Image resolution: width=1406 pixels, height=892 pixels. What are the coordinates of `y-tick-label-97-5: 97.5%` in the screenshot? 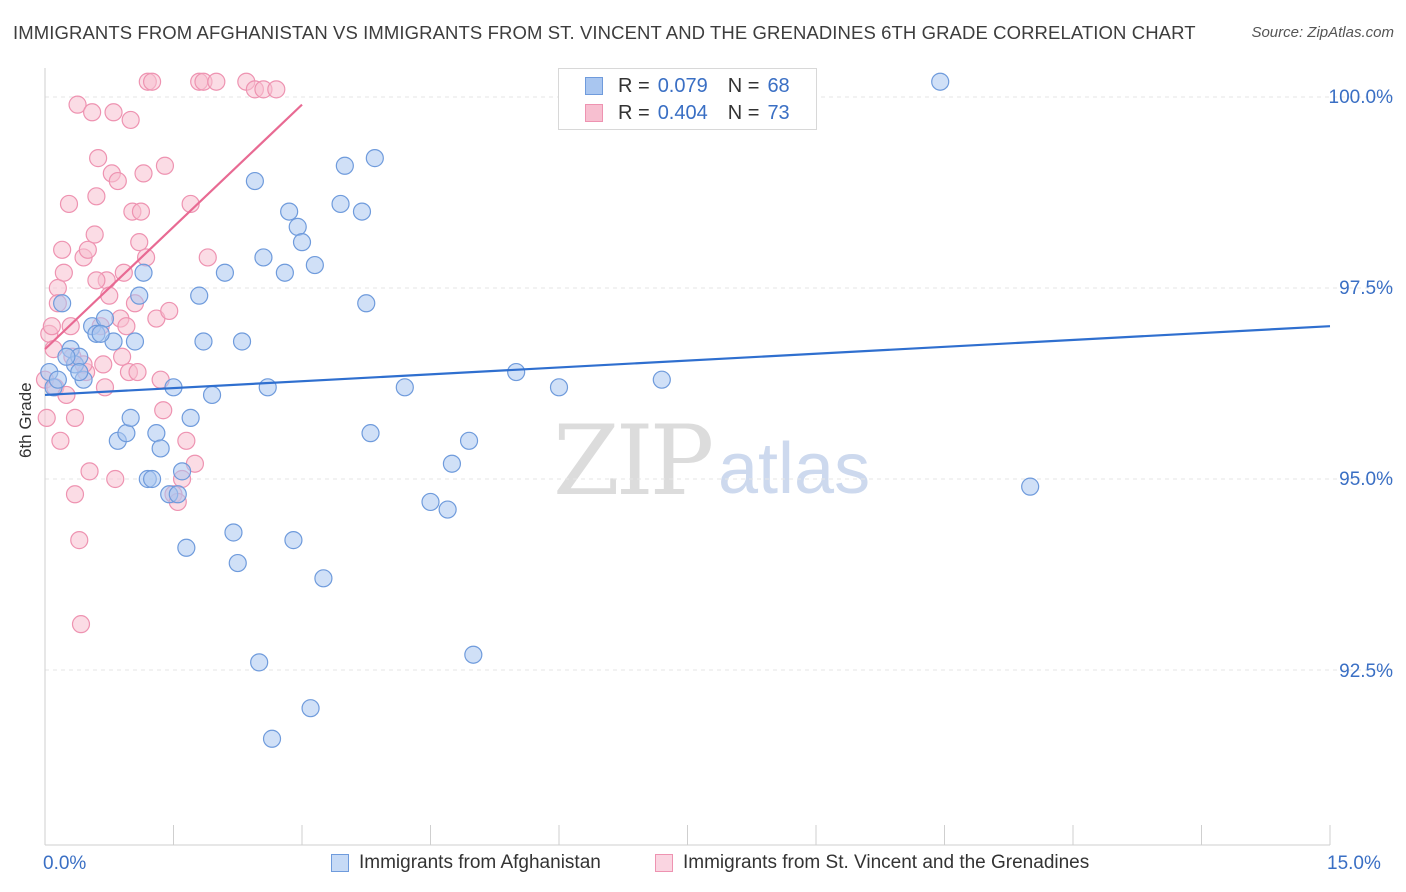 It's located at (1366, 288).